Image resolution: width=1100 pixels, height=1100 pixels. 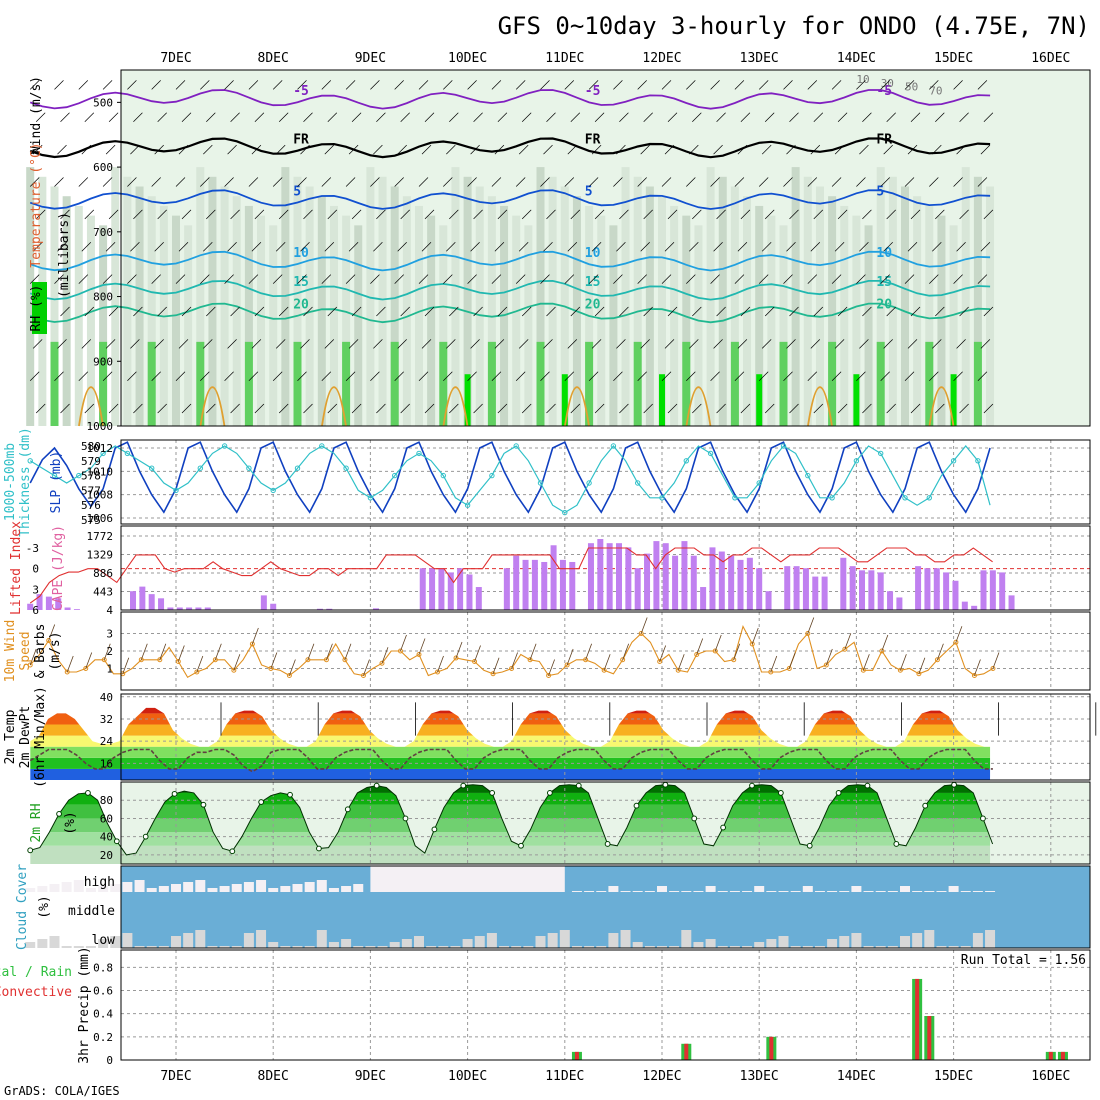 I want to click on precip-convective-label: Convective, so click(x=36, y=992).